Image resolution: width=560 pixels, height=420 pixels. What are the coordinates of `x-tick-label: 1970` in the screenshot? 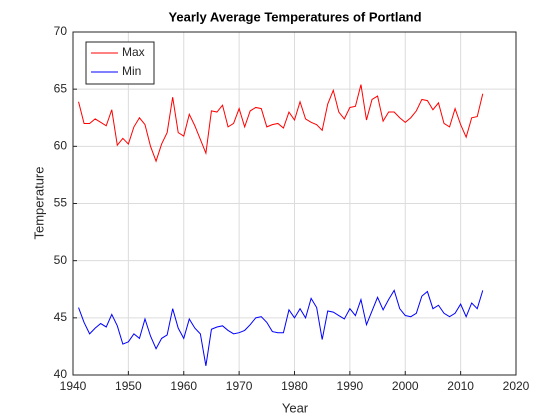 It's located at (239, 386).